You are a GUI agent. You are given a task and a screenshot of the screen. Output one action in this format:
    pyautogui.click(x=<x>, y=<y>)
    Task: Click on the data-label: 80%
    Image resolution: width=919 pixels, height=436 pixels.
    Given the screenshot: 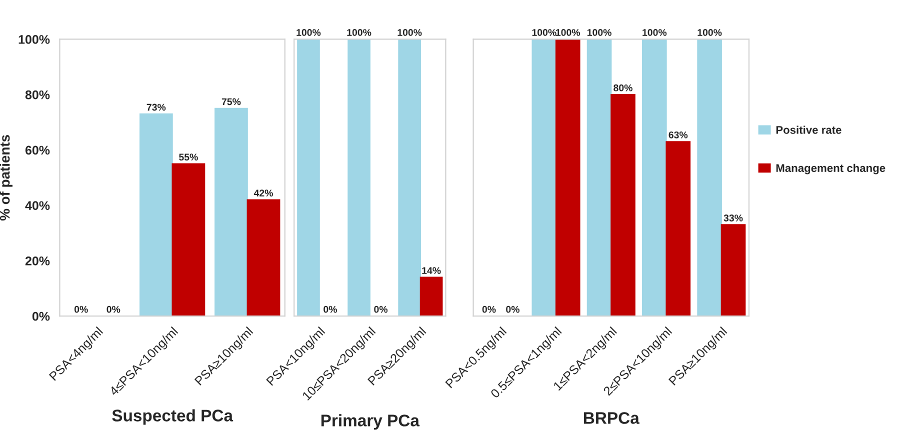 What is the action you would take?
    pyautogui.click(x=623, y=88)
    